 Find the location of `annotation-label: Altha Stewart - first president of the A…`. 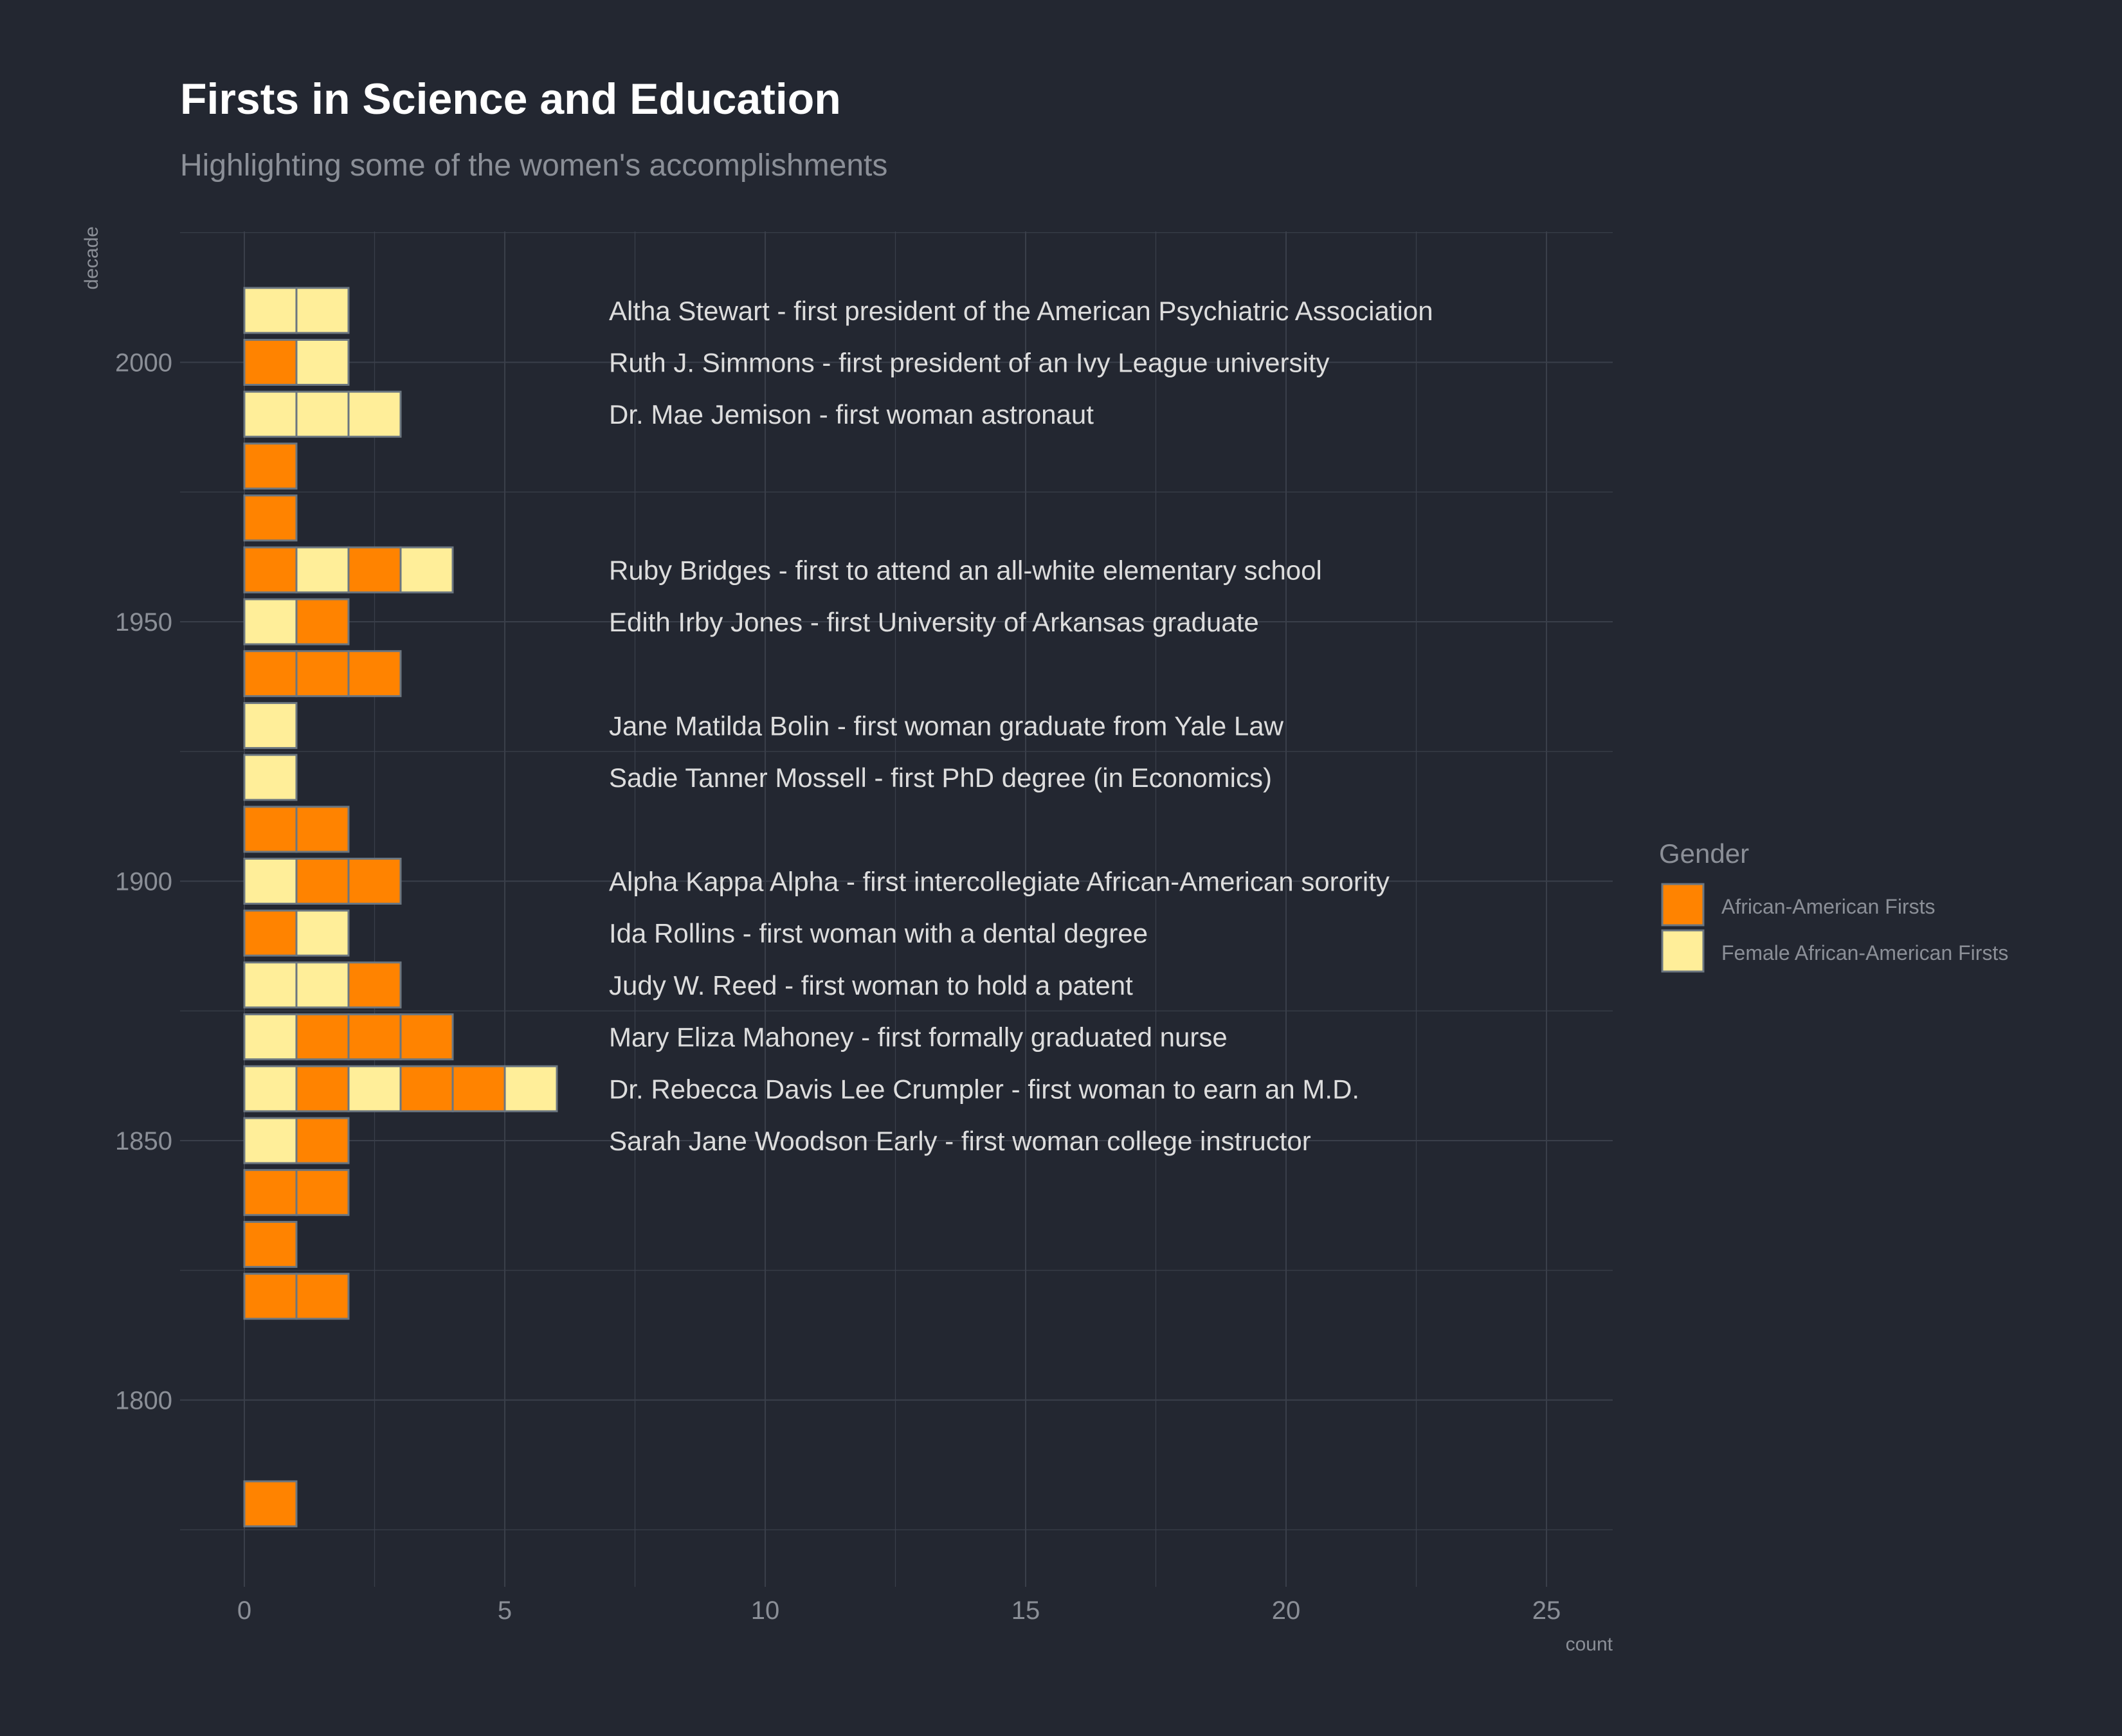

annotation-label: Altha Stewart - first president of the A… is located at coordinates (1021, 311).